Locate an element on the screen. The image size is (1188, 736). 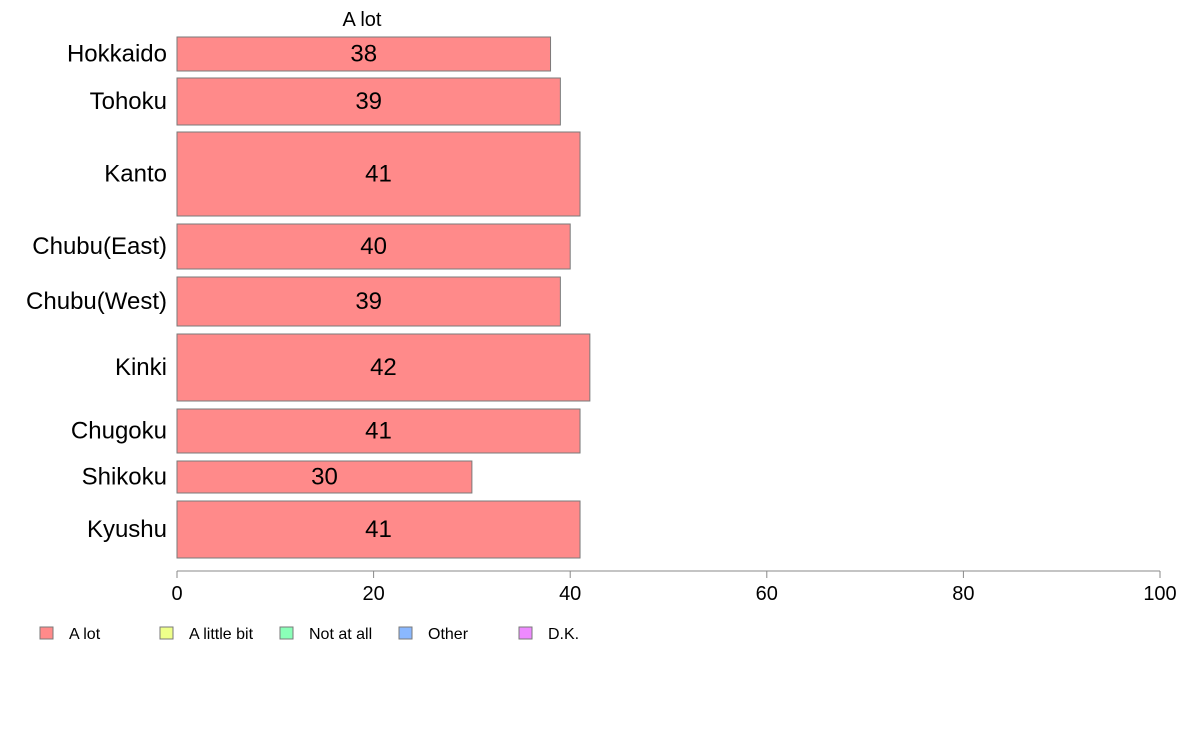
x-tick-label: 60 is located at coordinates (767, 594).